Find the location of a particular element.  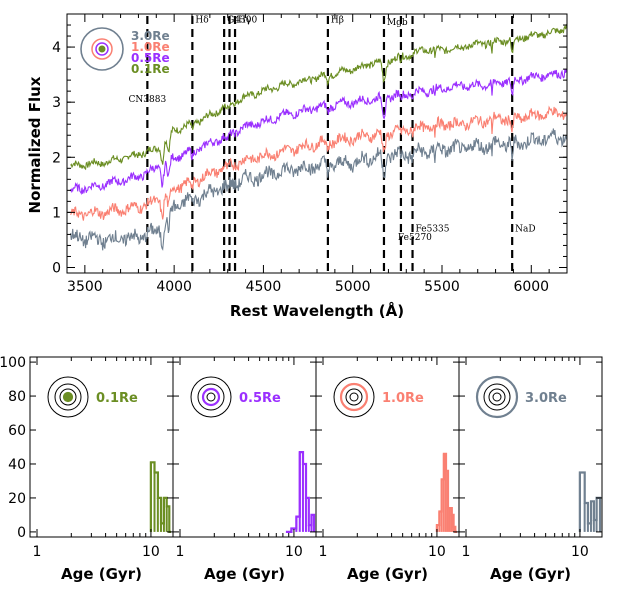

histogram-label-0-1re: 0.1Re is located at coordinates (117, 398).